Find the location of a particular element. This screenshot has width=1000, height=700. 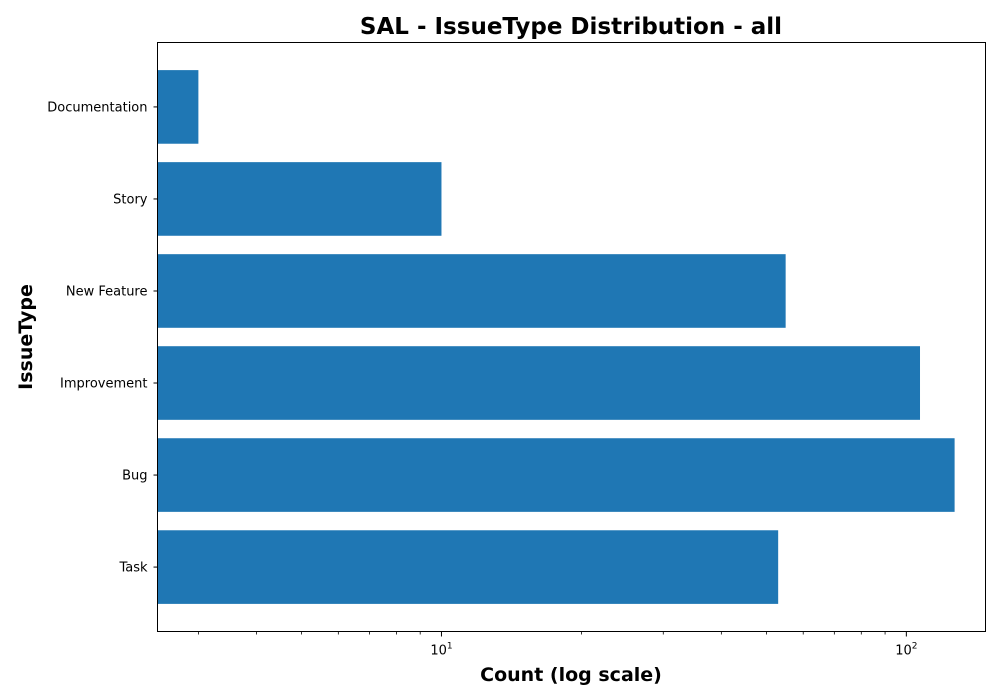

bar-improvement is located at coordinates (539, 383).